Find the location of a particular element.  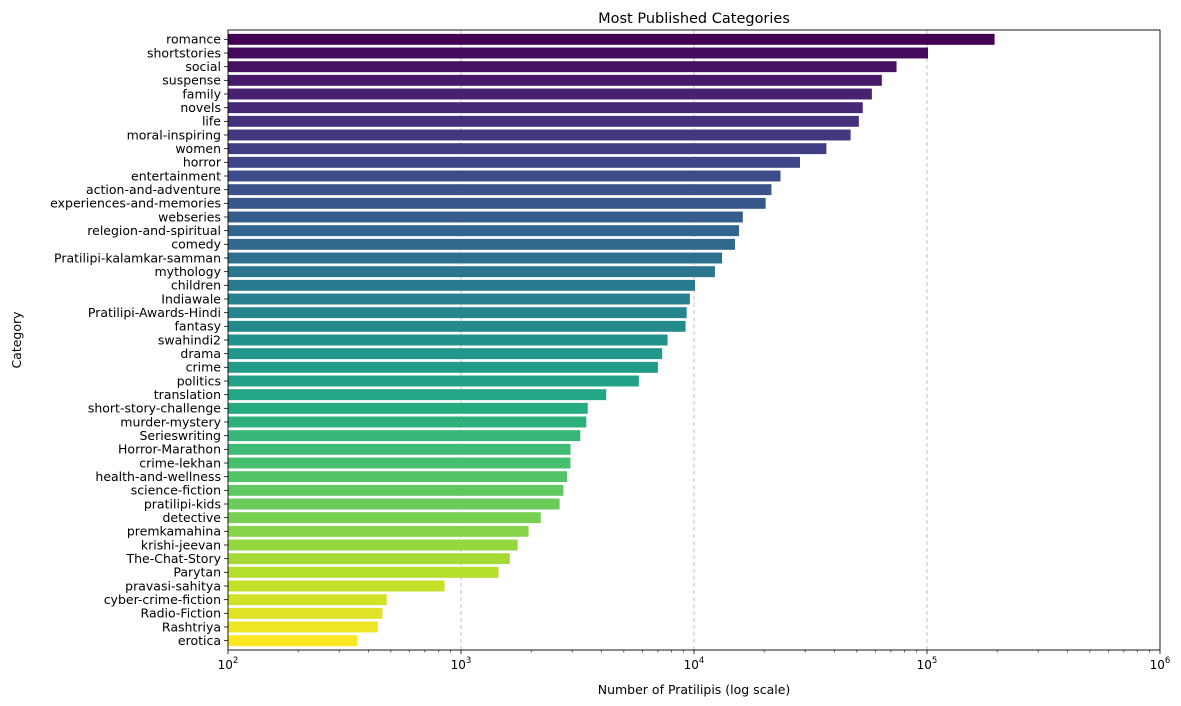

category-label: fantasy is located at coordinates (198, 326).